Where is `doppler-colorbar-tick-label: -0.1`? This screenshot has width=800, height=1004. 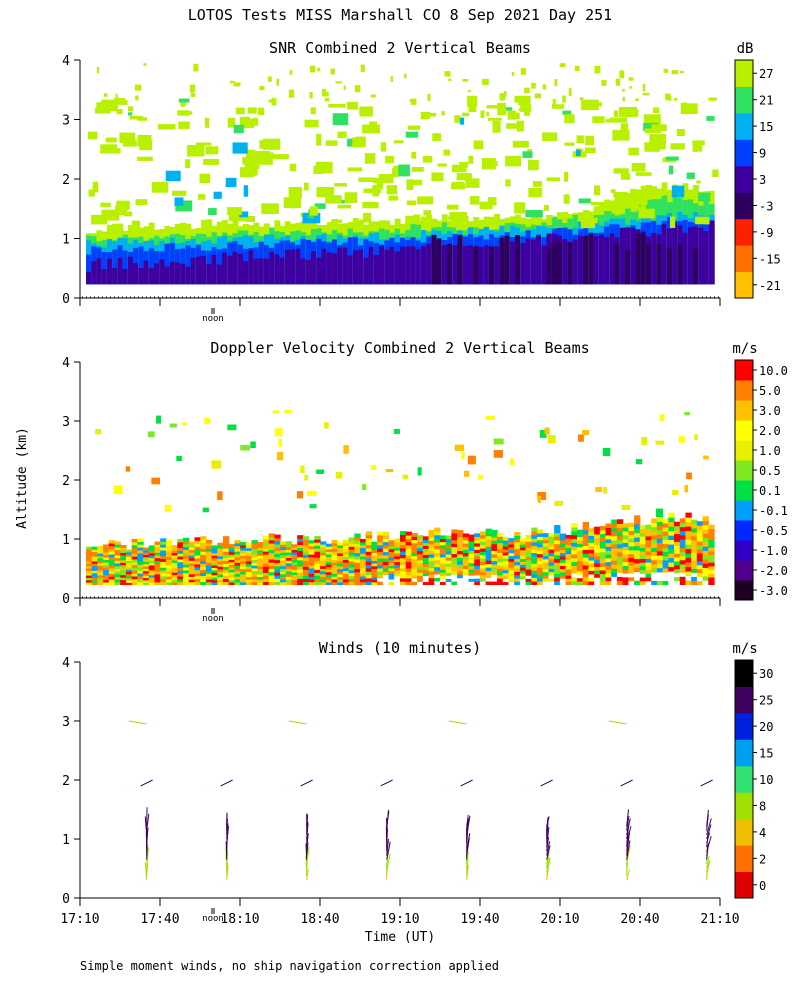
doppler-colorbar-tick-label: -0.1 is located at coordinates (773, 511).